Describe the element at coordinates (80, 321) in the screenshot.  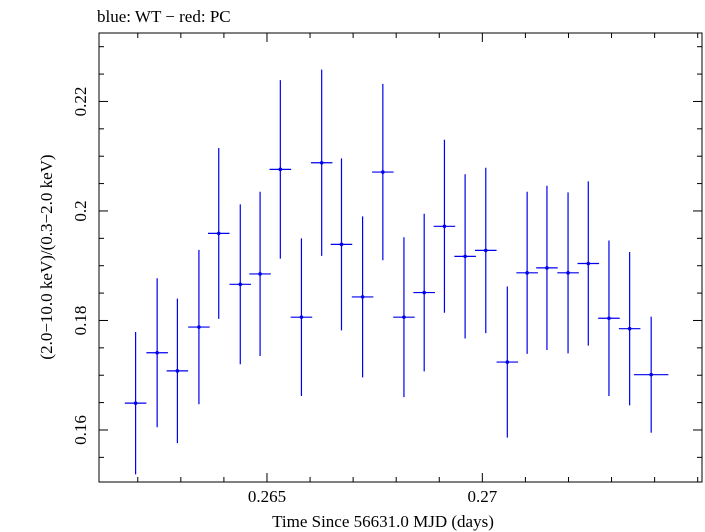
I see `y-tick-label: 0.18` at that location.